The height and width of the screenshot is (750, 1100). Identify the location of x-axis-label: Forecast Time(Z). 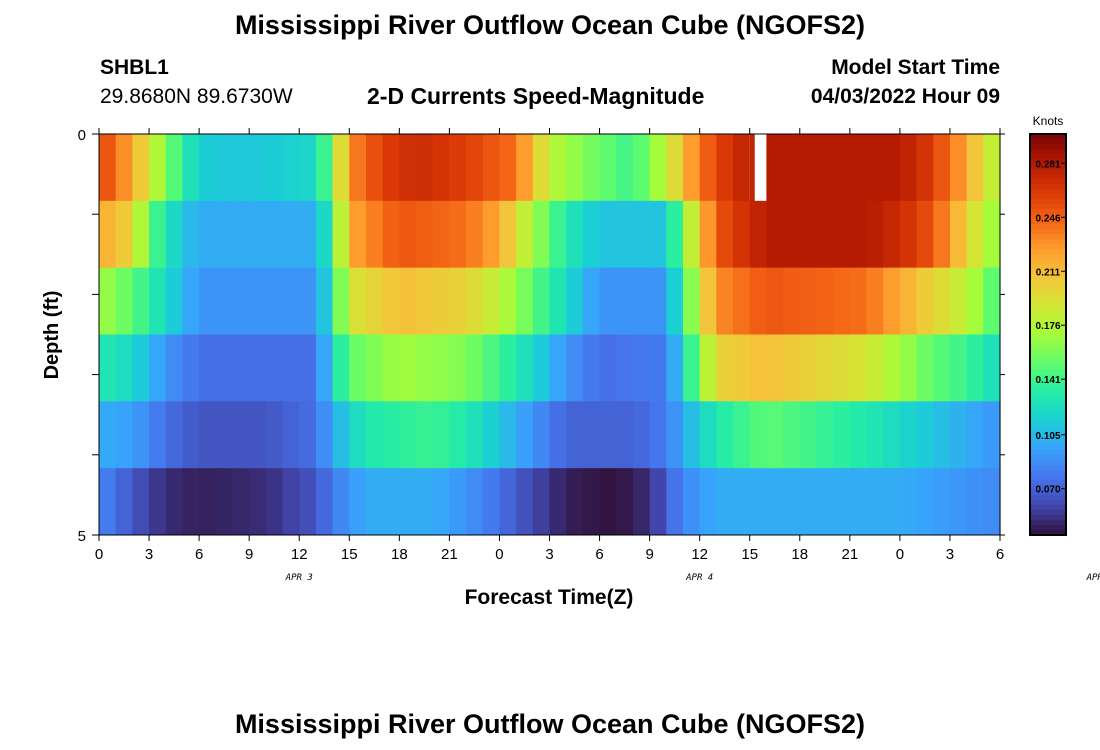
(549, 597).